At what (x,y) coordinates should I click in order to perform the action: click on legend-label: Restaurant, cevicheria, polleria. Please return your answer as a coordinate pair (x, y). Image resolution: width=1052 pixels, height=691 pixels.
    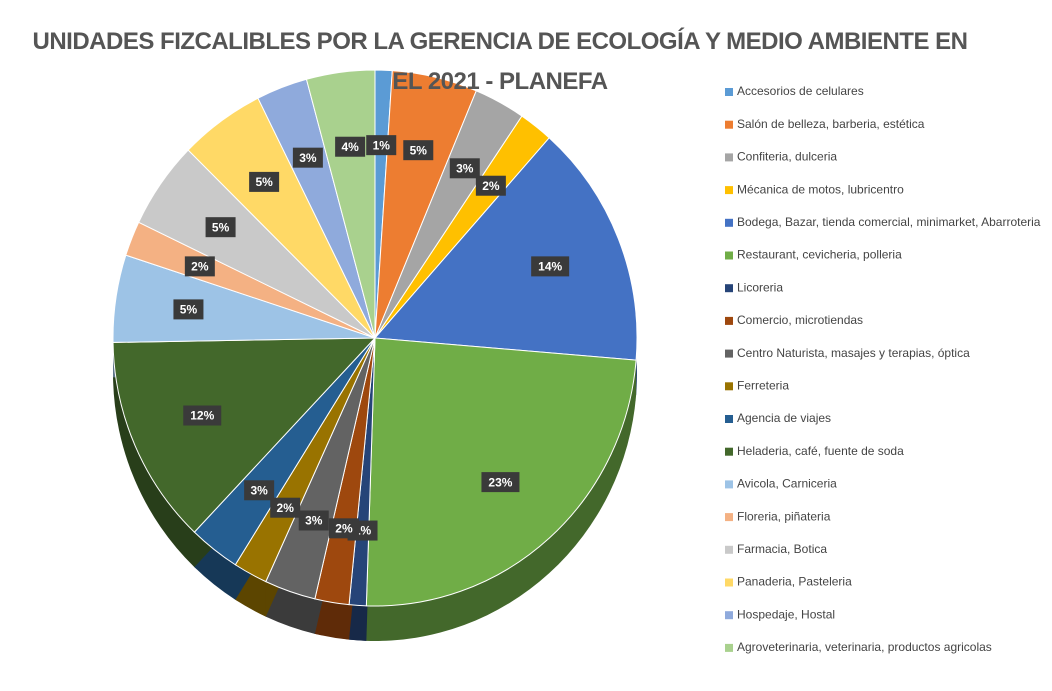
    Looking at the image, I should click on (819, 255).